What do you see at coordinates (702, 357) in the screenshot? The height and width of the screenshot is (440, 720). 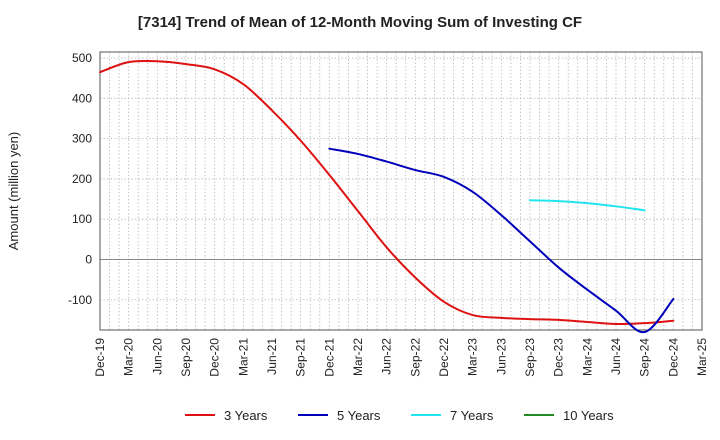 I see `x-tick-label: Mar-25` at bounding box center [702, 357].